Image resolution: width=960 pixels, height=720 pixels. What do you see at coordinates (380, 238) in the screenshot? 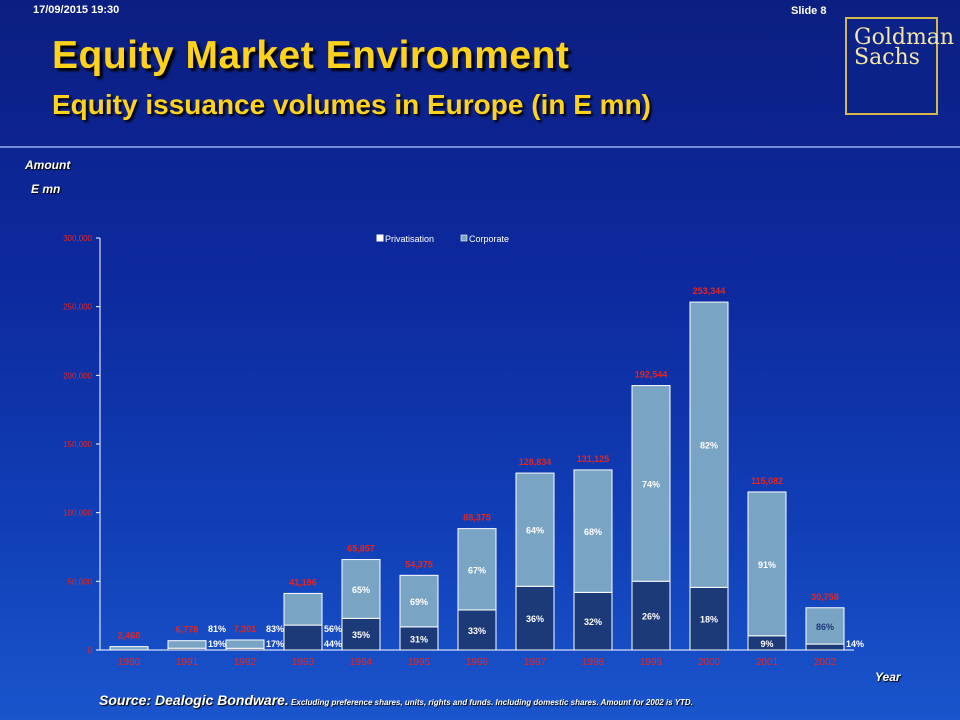
I see `legend-swatch-privatisation` at bounding box center [380, 238].